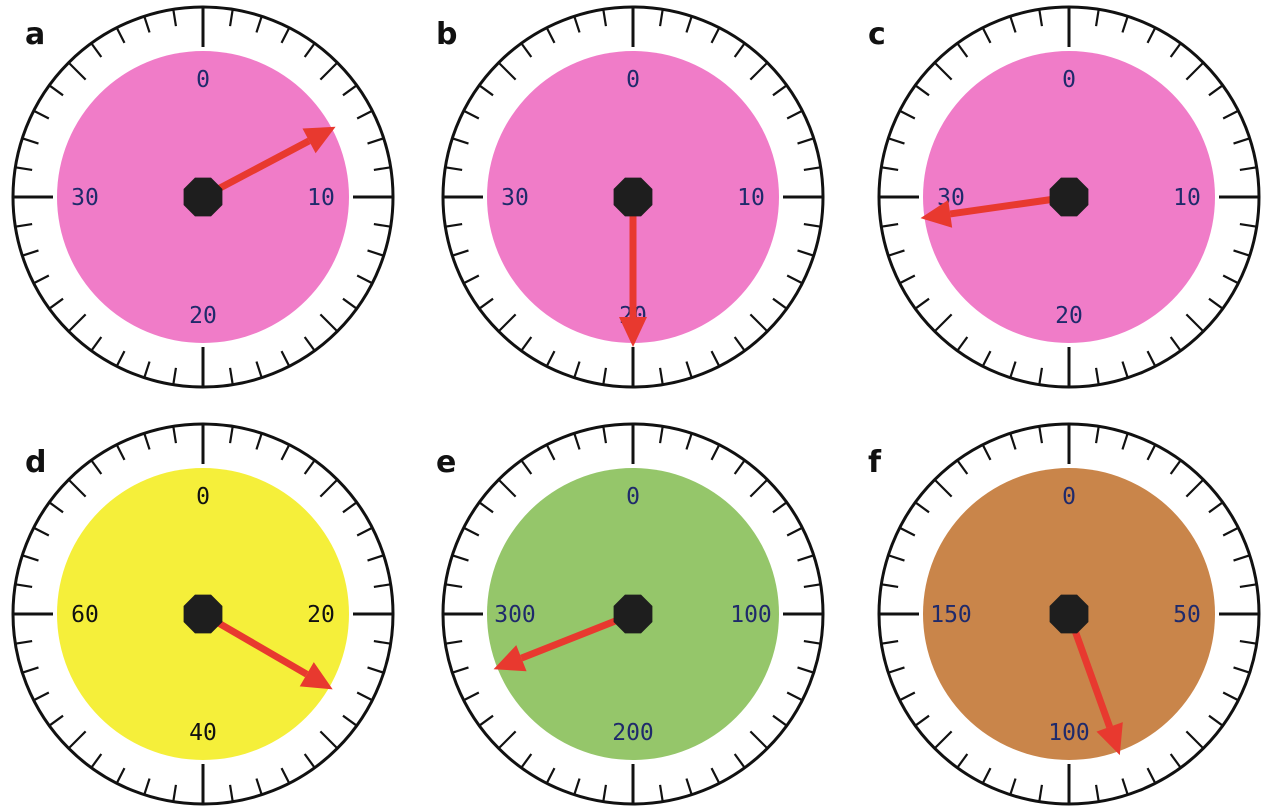  Describe the element at coordinates (321, 198) in the screenshot. I see `dial-number: 10` at that location.